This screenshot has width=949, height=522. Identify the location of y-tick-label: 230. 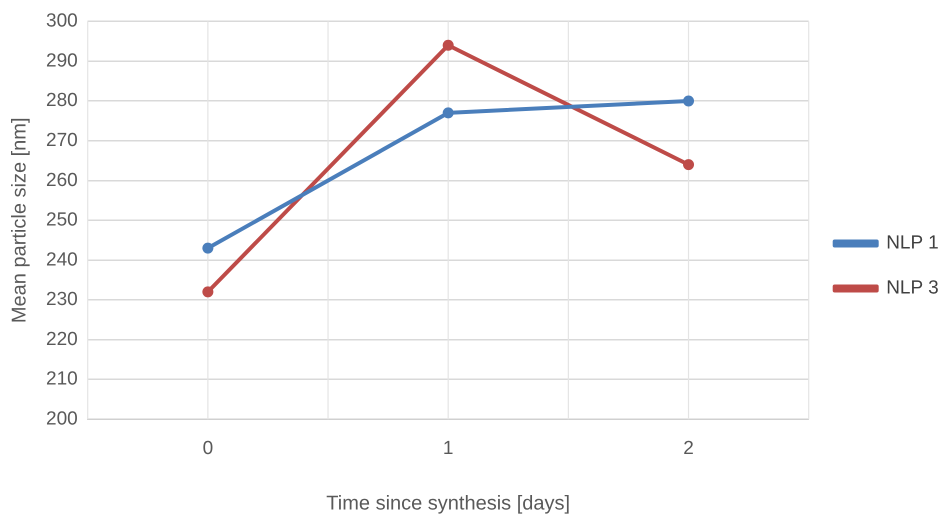
(62, 299).